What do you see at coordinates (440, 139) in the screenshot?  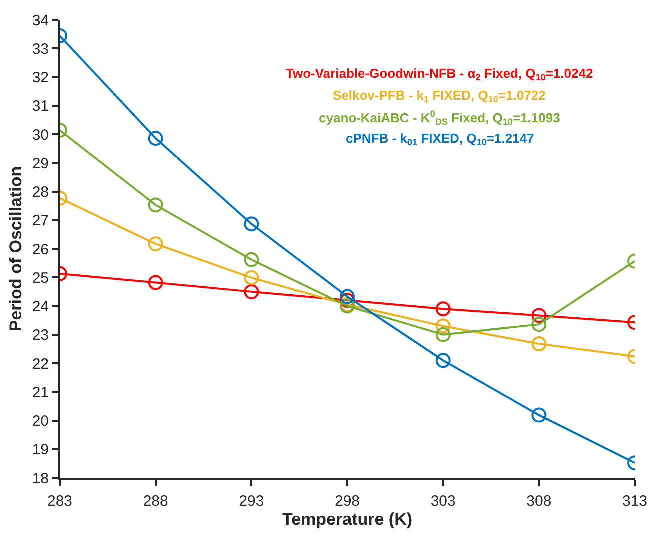 I see `text: cPNFB - k$_{01}$ FIXED, Q$_{10}$=1.2147` at bounding box center [440, 139].